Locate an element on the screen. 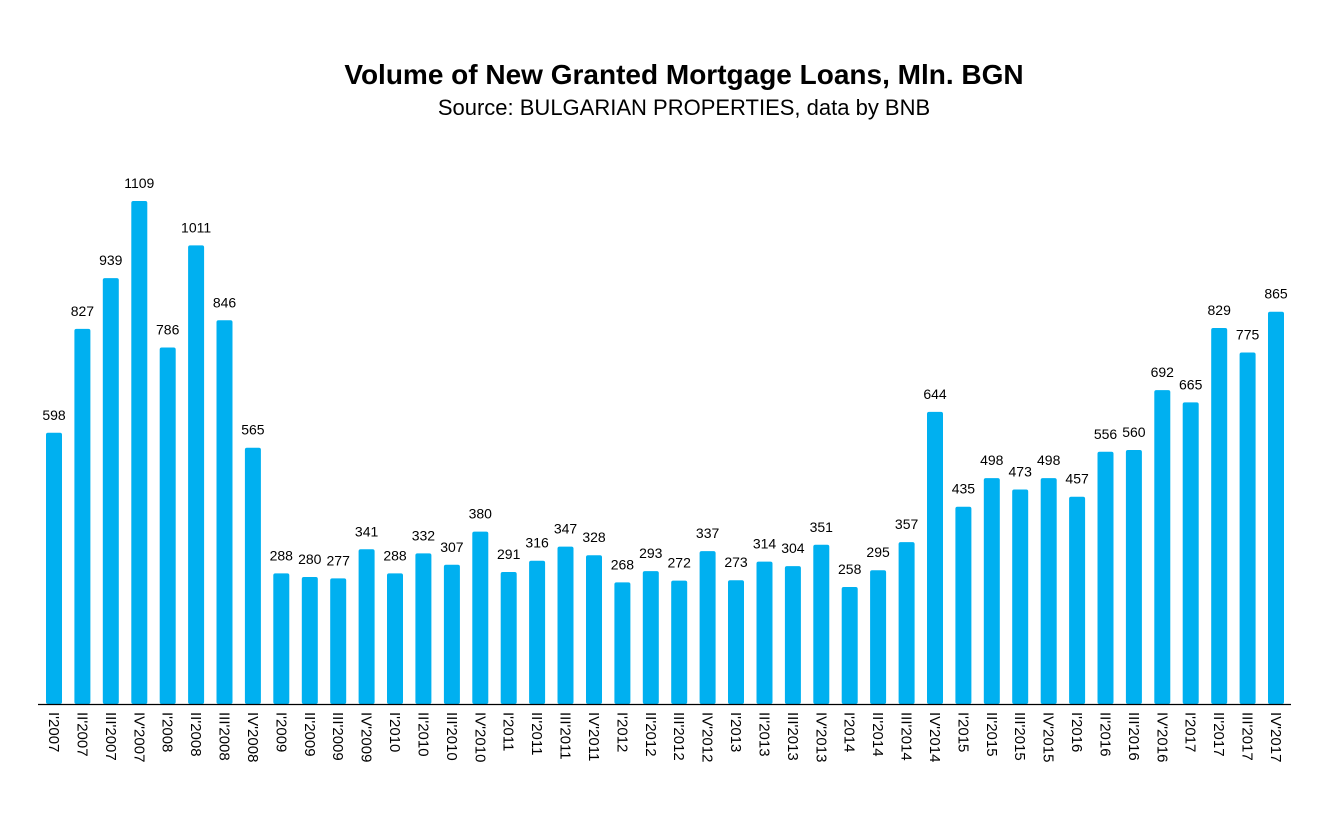 Image resolution: width=1322 pixels, height=831 pixels. x-tick-label: IV'2016 is located at coordinates (1161, 737).